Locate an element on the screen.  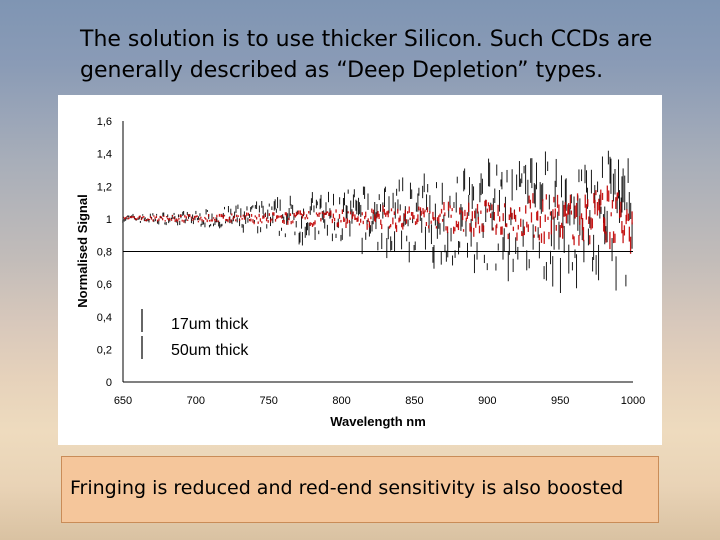
x-tick-label: 900 is located at coordinates (487, 401).